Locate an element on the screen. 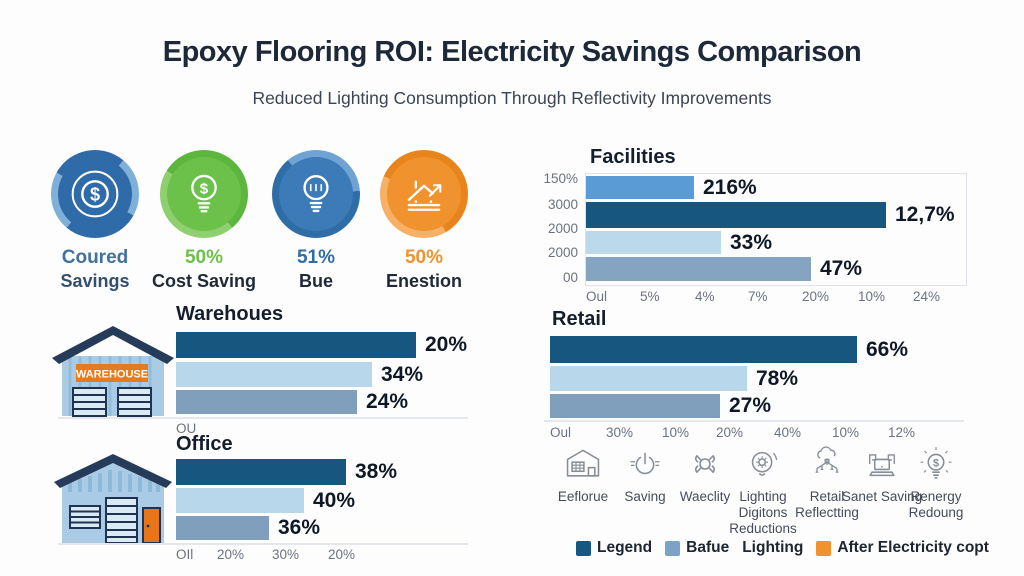  legend-item: Legend is located at coordinates (614, 548).